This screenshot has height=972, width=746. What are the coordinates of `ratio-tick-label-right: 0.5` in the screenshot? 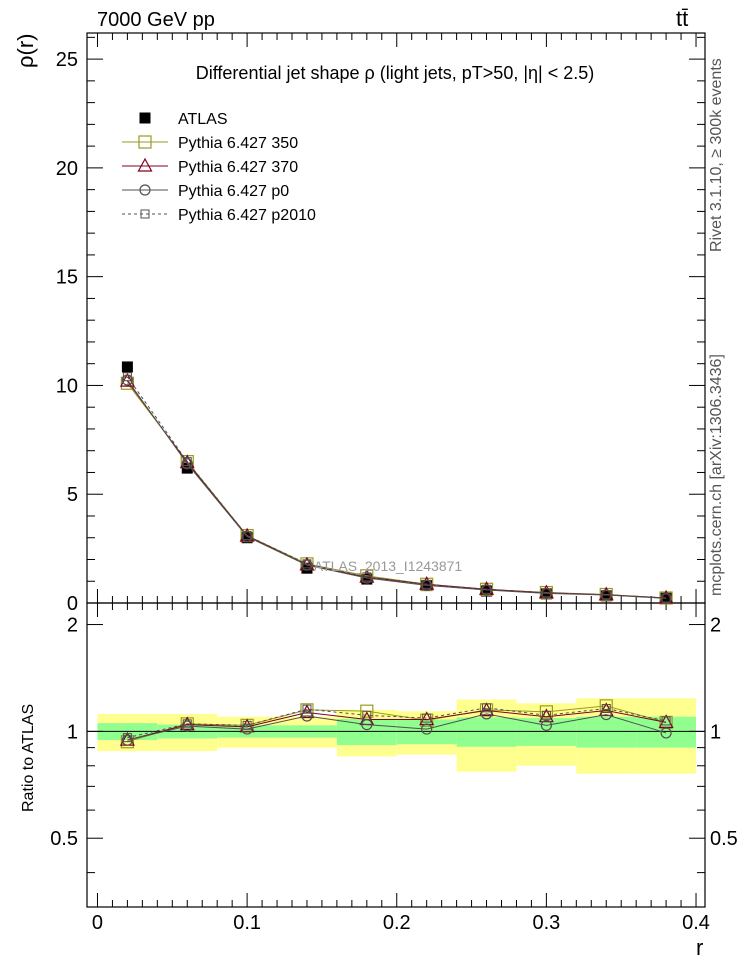 It's located at (724, 839).